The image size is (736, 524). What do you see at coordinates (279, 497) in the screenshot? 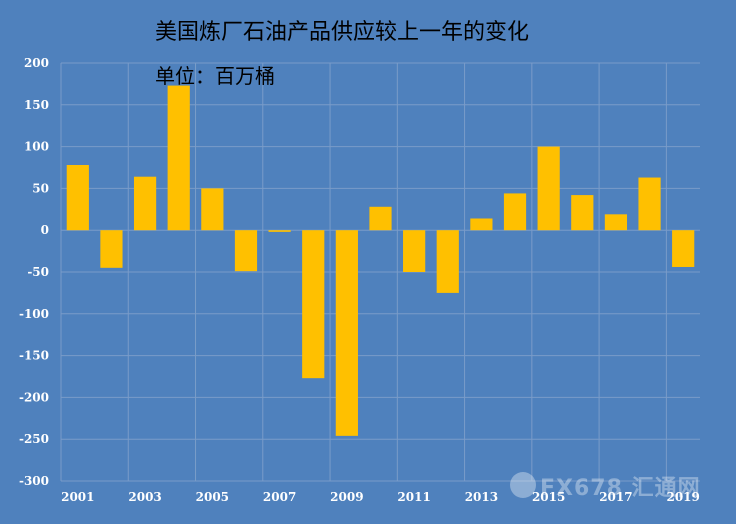
I see `x-tick-label: 2007` at bounding box center [279, 497].